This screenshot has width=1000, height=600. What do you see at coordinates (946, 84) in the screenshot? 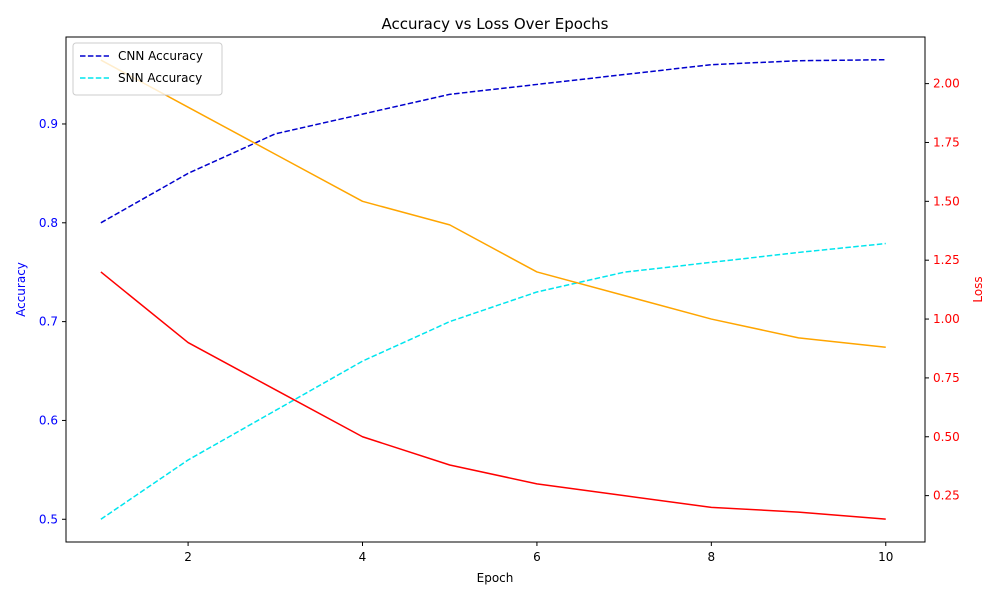
I see `right-y-tick-label: 2.00` at bounding box center [946, 84].